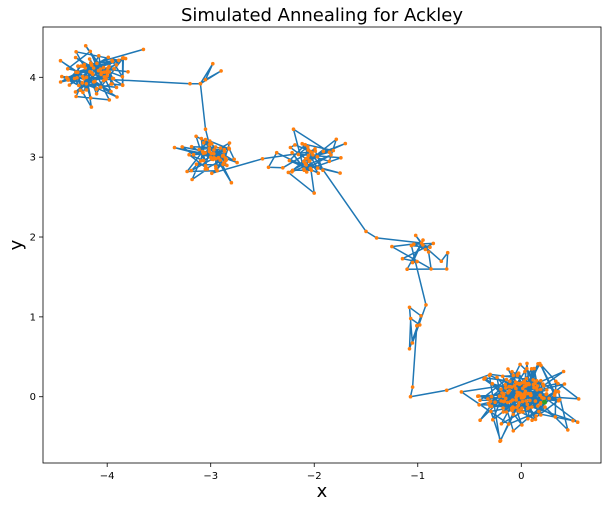 Image resolution: width=607 pixels, height=508 pixels. I want to click on y-axis: 0 1 2 3 4, so click(36, 238).